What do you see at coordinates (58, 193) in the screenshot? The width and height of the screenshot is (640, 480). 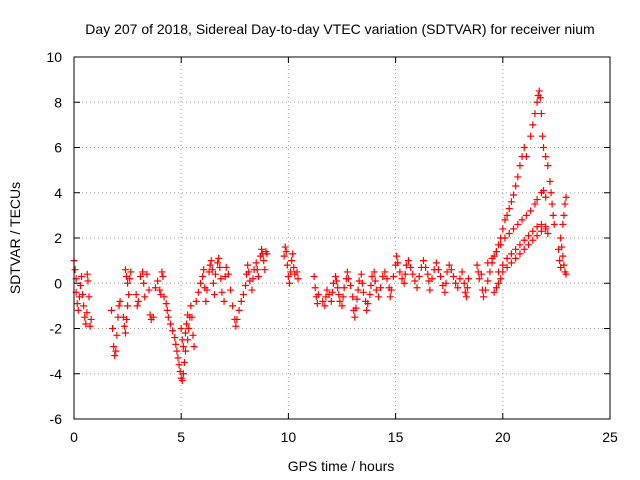 I see `y-tick-label: 4` at bounding box center [58, 193].